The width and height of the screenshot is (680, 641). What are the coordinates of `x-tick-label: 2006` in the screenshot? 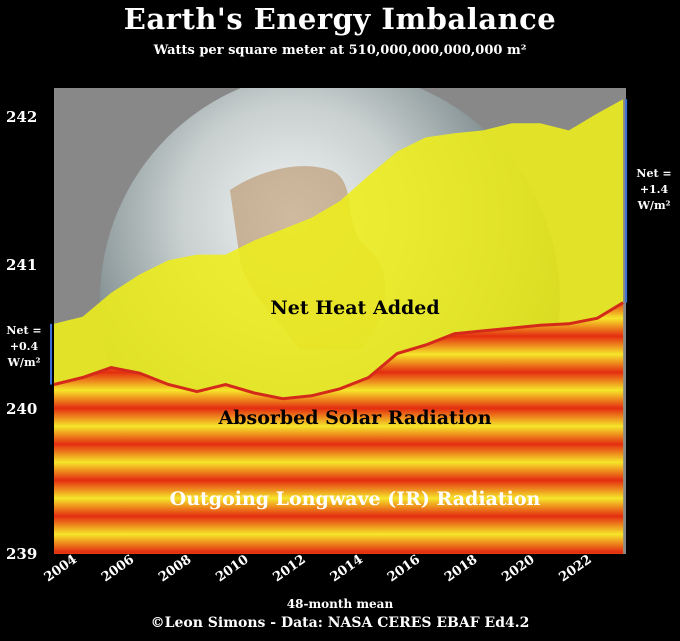 It's located at (118, 568).